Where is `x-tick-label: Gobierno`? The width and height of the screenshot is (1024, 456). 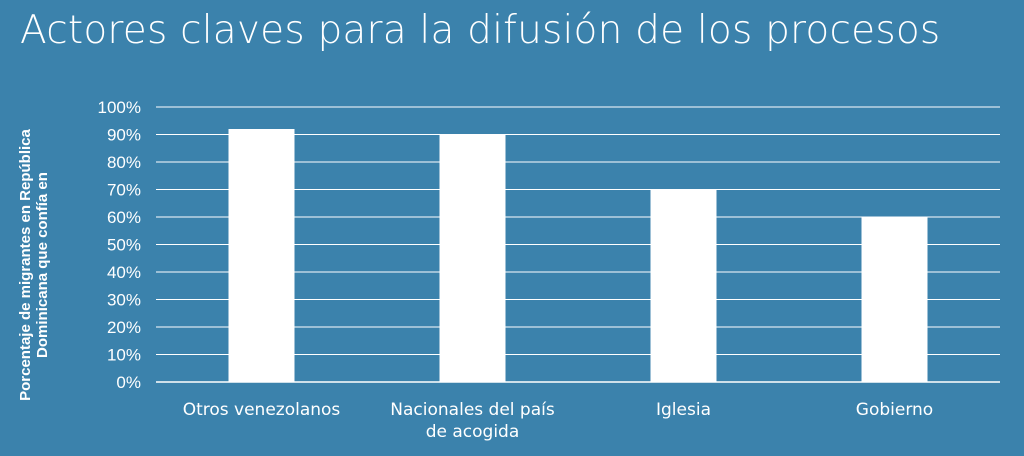
x-tick-label: Gobierno is located at coordinates (894, 410).